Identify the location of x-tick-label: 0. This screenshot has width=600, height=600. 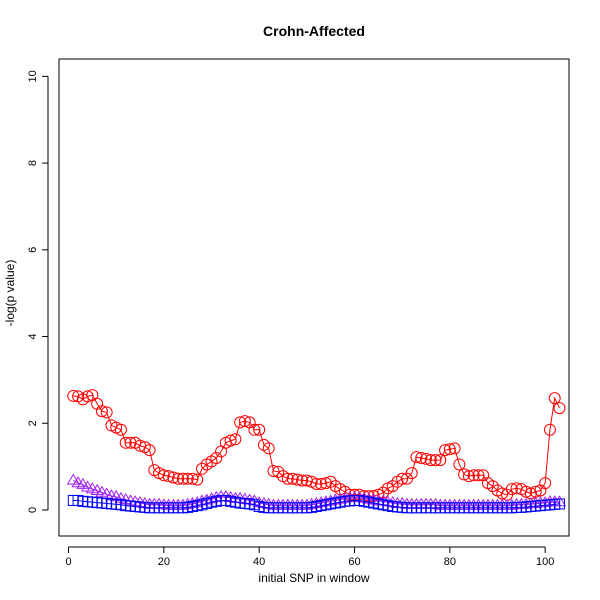
(68, 562).